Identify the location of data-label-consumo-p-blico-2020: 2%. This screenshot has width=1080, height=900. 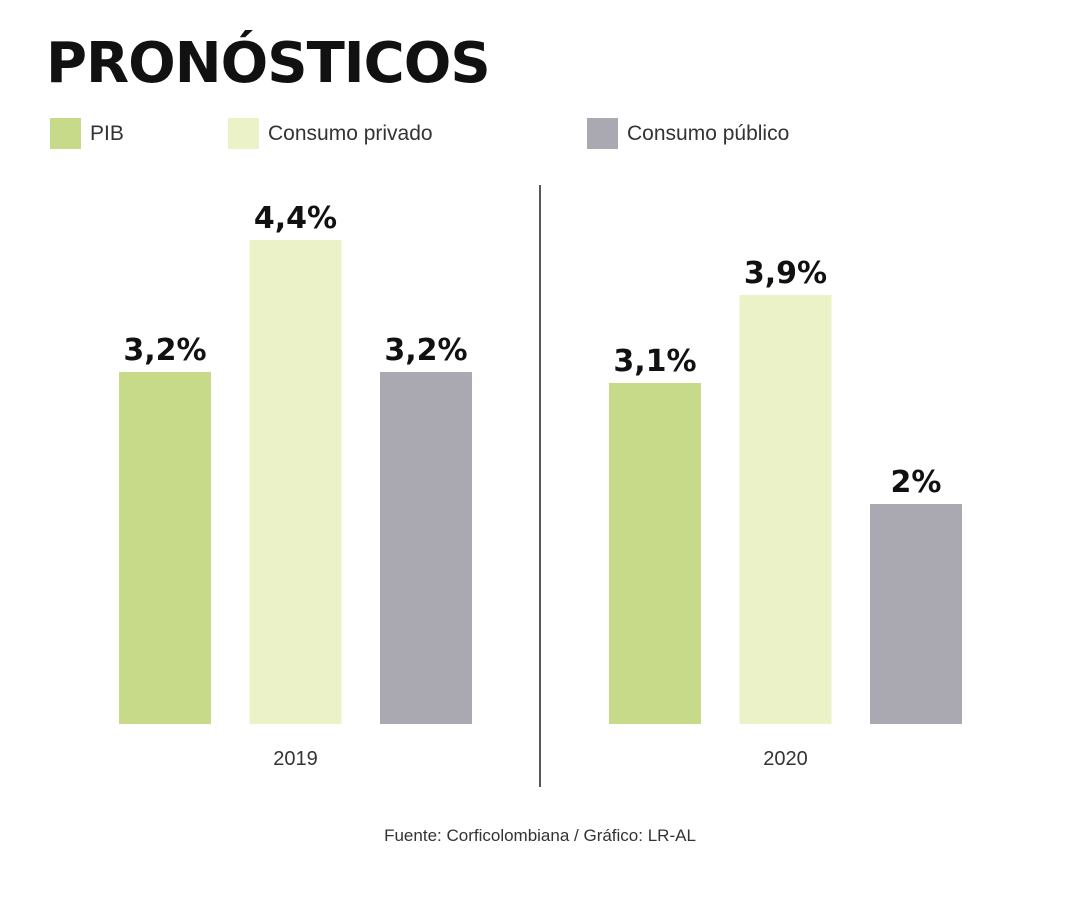
(916, 482).